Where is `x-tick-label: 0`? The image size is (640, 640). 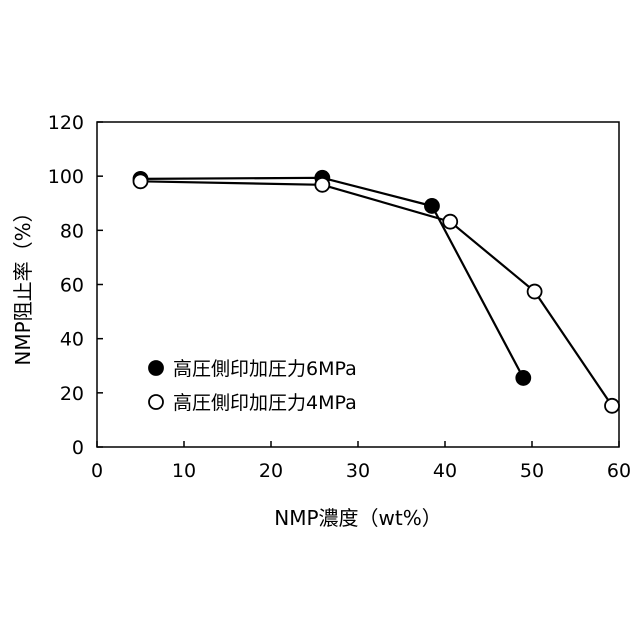 x-tick-label: 0 is located at coordinates (97, 471).